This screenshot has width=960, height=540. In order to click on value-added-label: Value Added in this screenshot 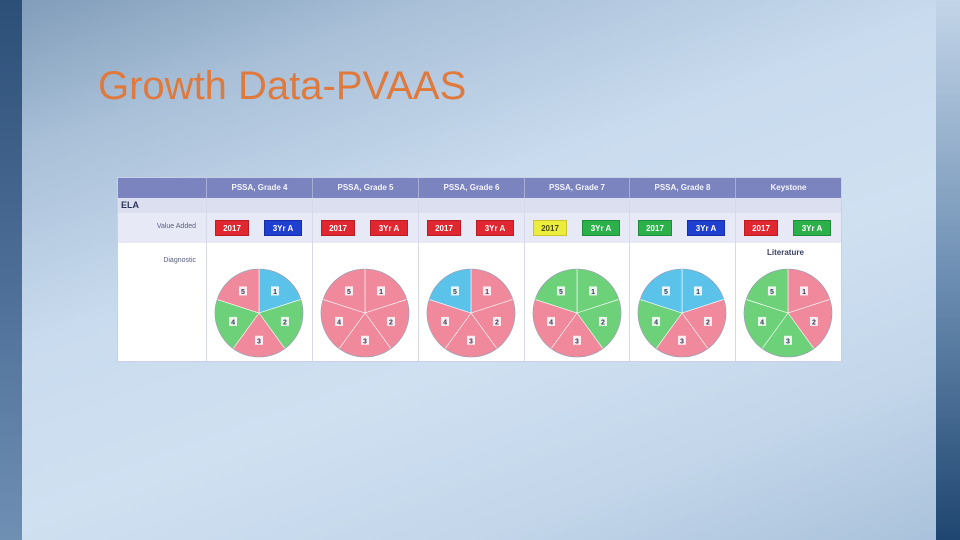, I will do `click(176, 226)`.